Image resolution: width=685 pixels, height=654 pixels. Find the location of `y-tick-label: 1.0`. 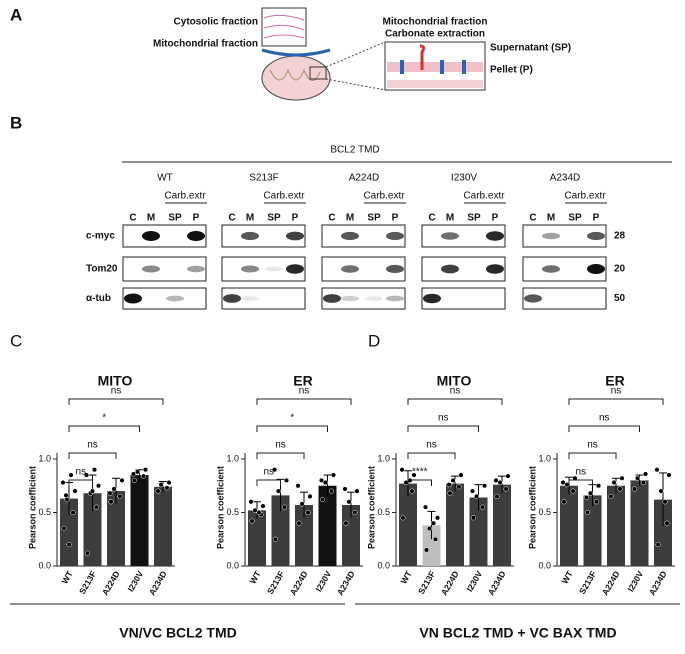

y-tick-label: 1.0 is located at coordinates (544, 458).